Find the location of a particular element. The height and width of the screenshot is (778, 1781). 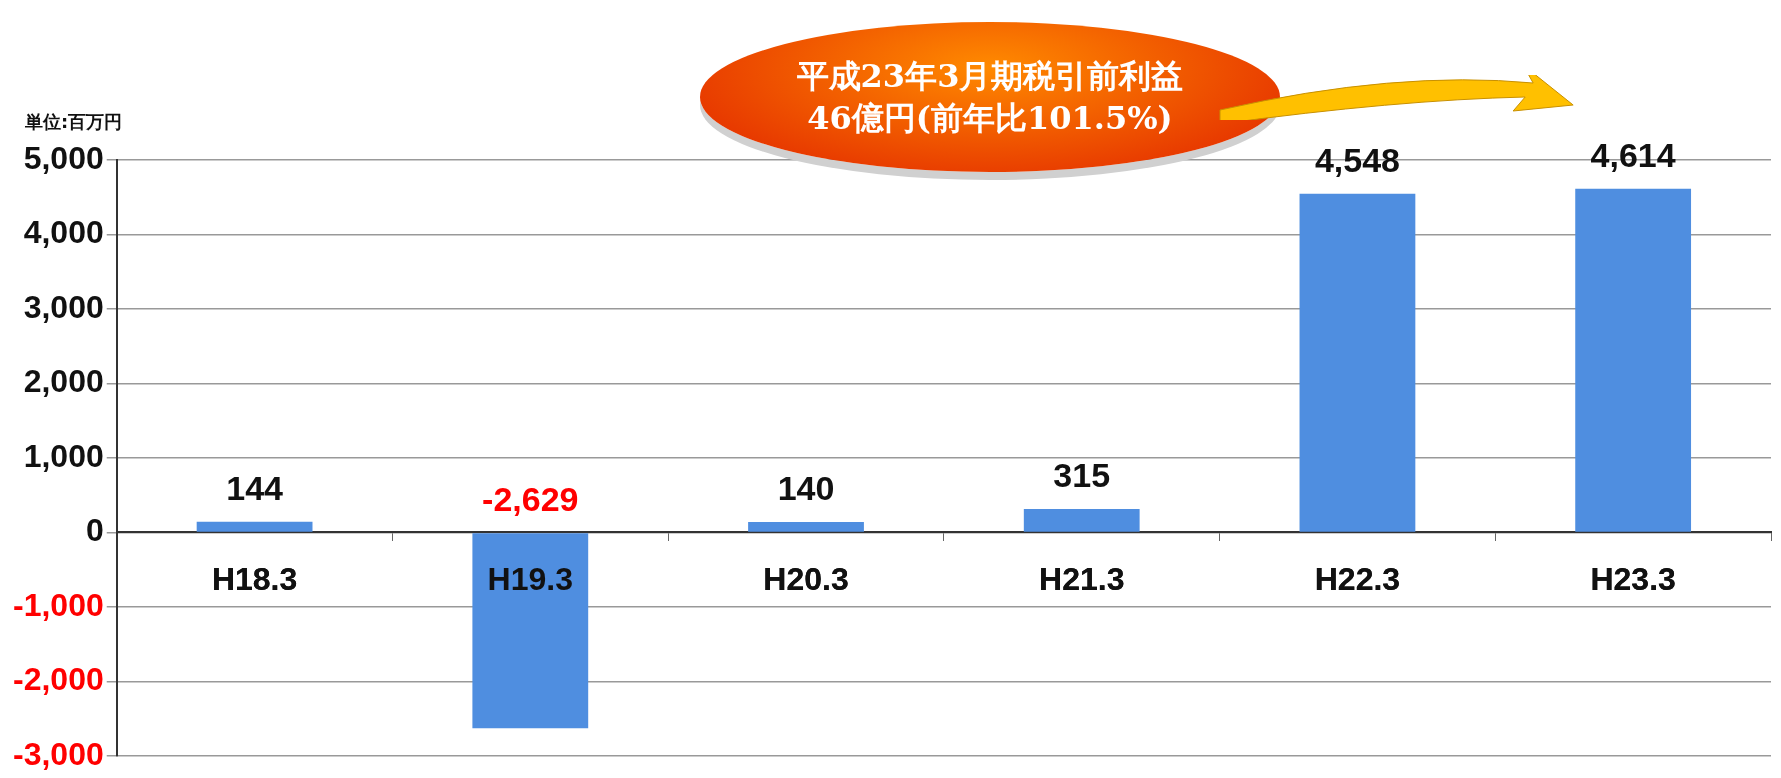

data-label: 315 is located at coordinates (1082, 475).